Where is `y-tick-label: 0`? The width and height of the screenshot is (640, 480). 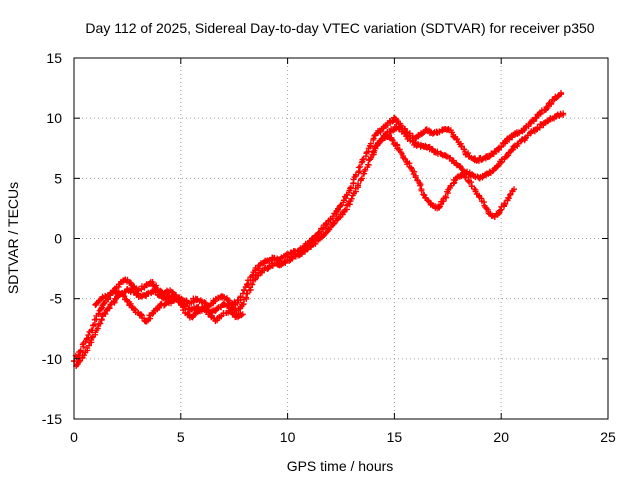
y-tick-label: 0 is located at coordinates (58, 239).